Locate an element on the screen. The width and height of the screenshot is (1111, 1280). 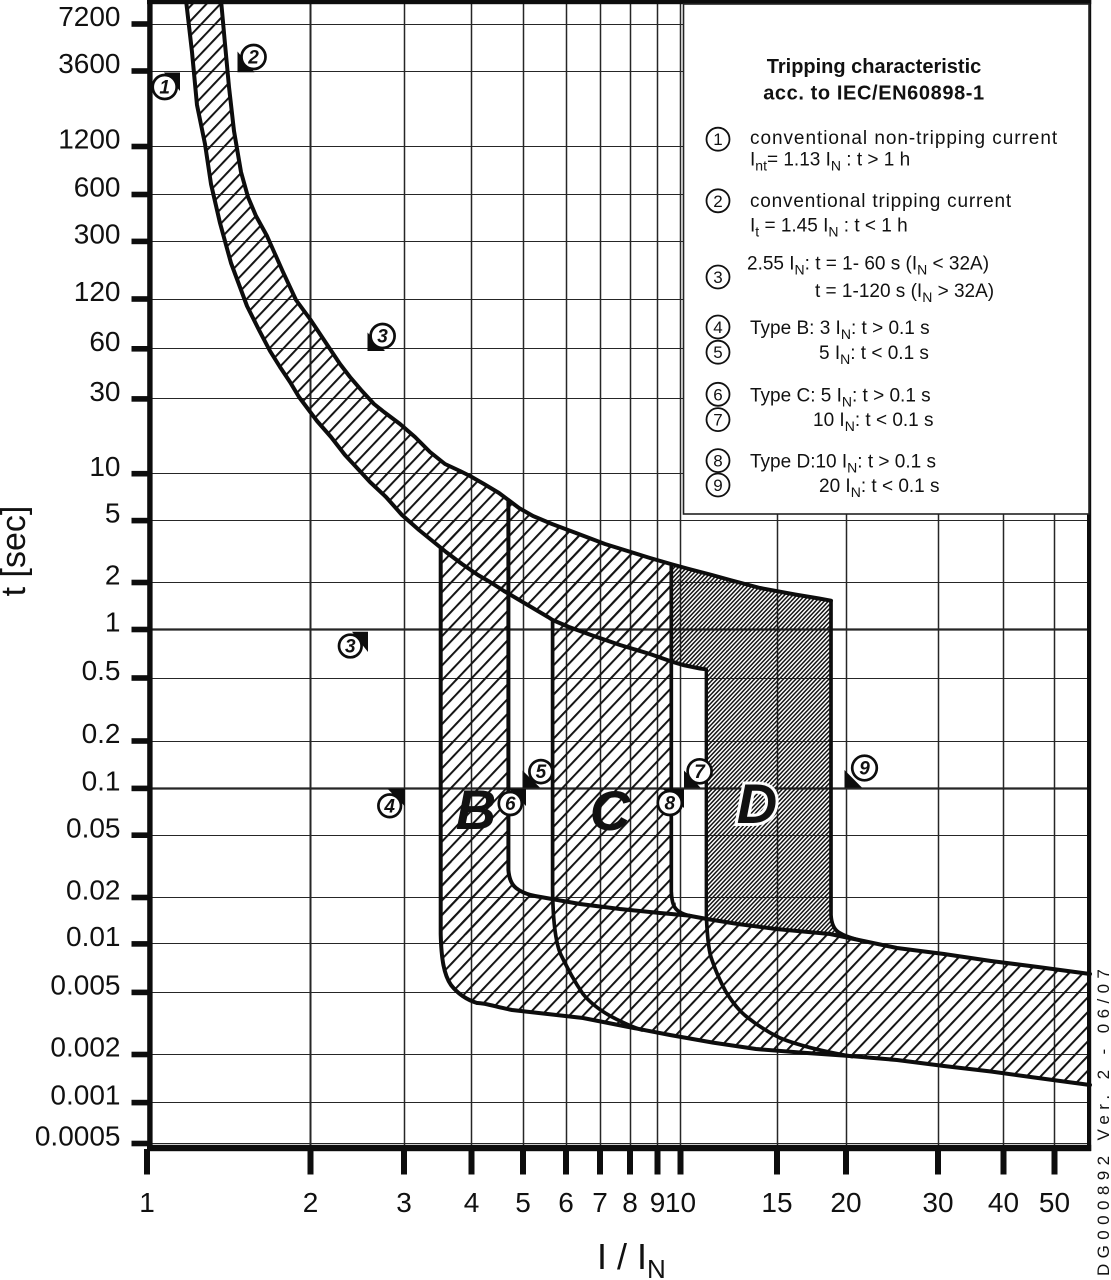
svg-text: 7200 is located at coordinates (89, 16).